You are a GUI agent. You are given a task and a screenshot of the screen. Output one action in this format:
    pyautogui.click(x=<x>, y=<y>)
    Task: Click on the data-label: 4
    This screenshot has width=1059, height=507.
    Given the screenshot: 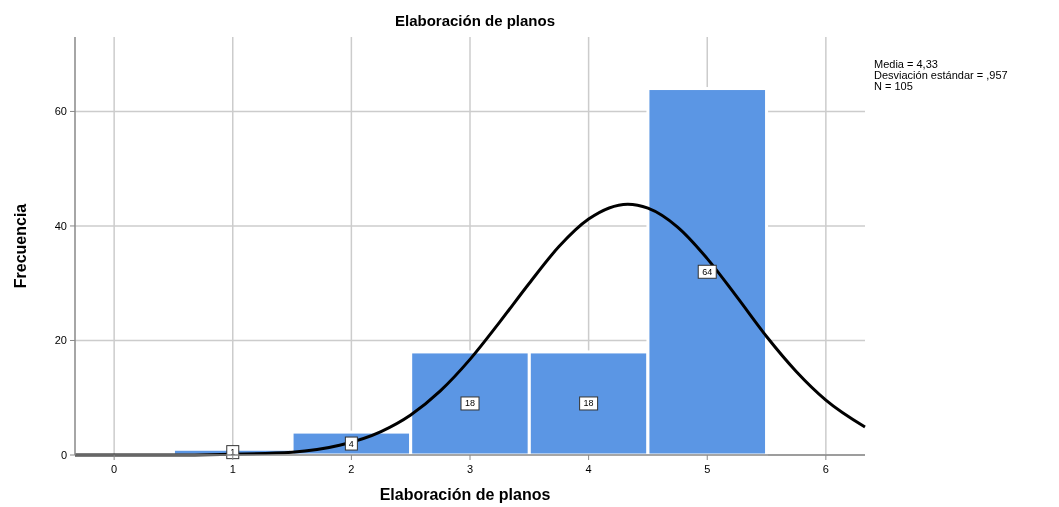 What is the action you would take?
    pyautogui.click(x=351, y=443)
    